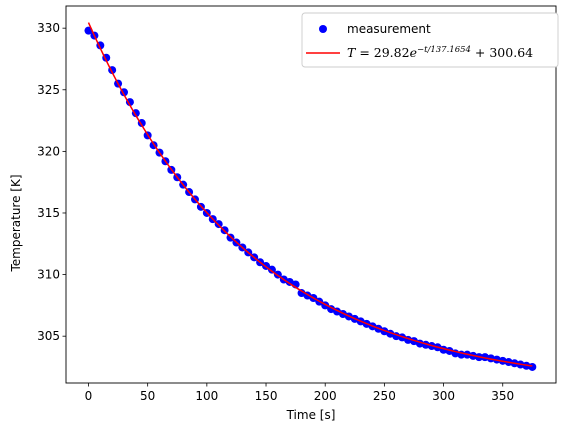 The height and width of the screenshot is (432, 571). What do you see at coordinates (502, 52) in the screenshot?
I see `legend-fit-tail: + 300.64` at bounding box center [502, 52].